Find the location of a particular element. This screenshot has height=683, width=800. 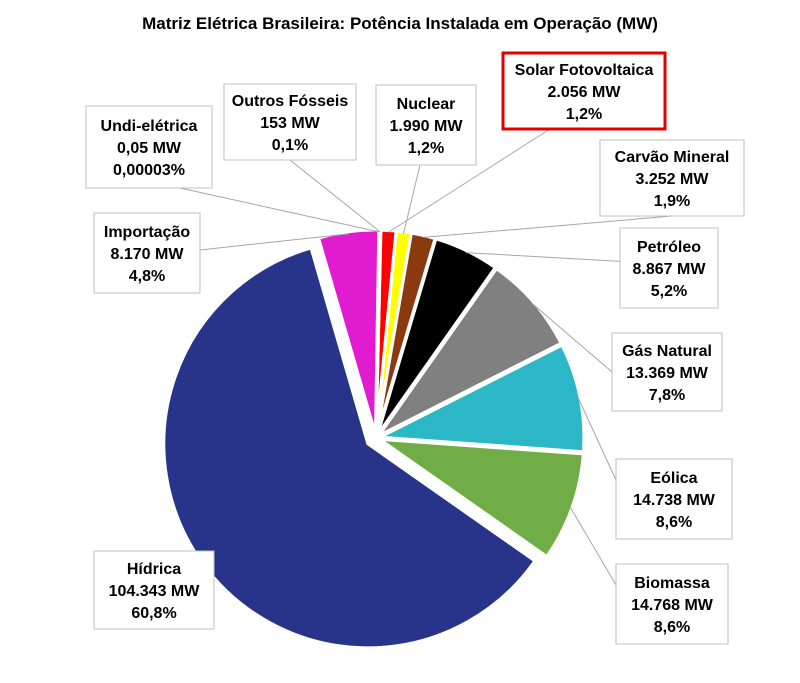

data-label-carvao-mineral: Carvão Mineral 3.252 MW 1,9% is located at coordinates (672, 178).